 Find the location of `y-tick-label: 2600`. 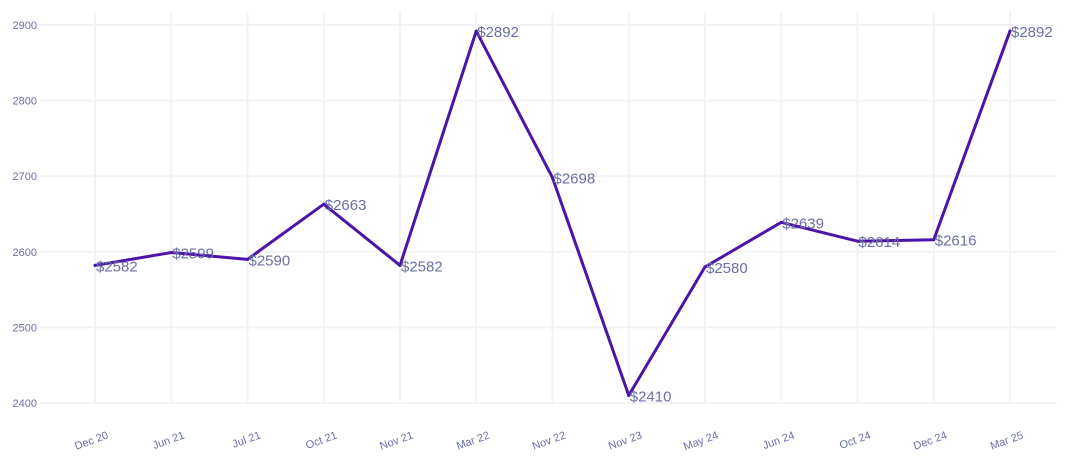

y-tick-label: 2600 is located at coordinates (25, 253).